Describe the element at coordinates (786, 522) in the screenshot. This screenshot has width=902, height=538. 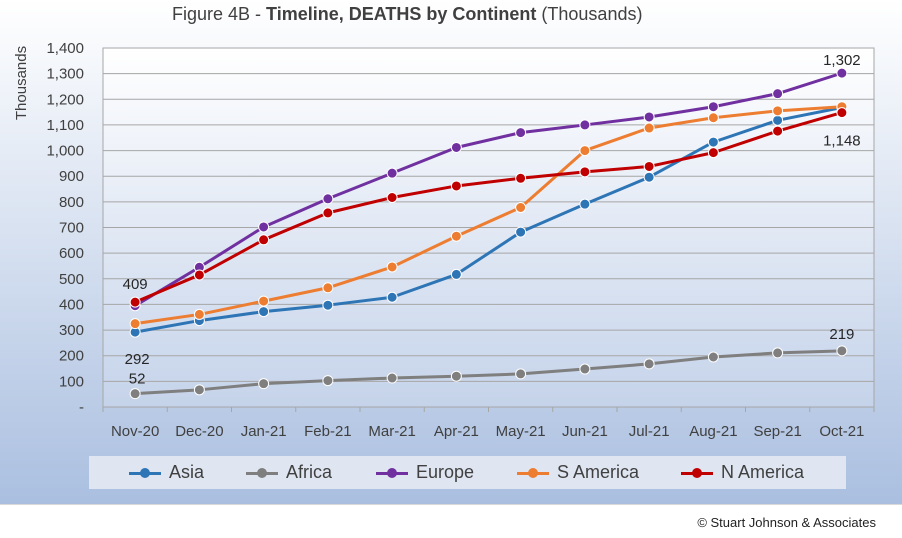
I see `copyright-footer: © Stuart Johnson & Associates` at that location.